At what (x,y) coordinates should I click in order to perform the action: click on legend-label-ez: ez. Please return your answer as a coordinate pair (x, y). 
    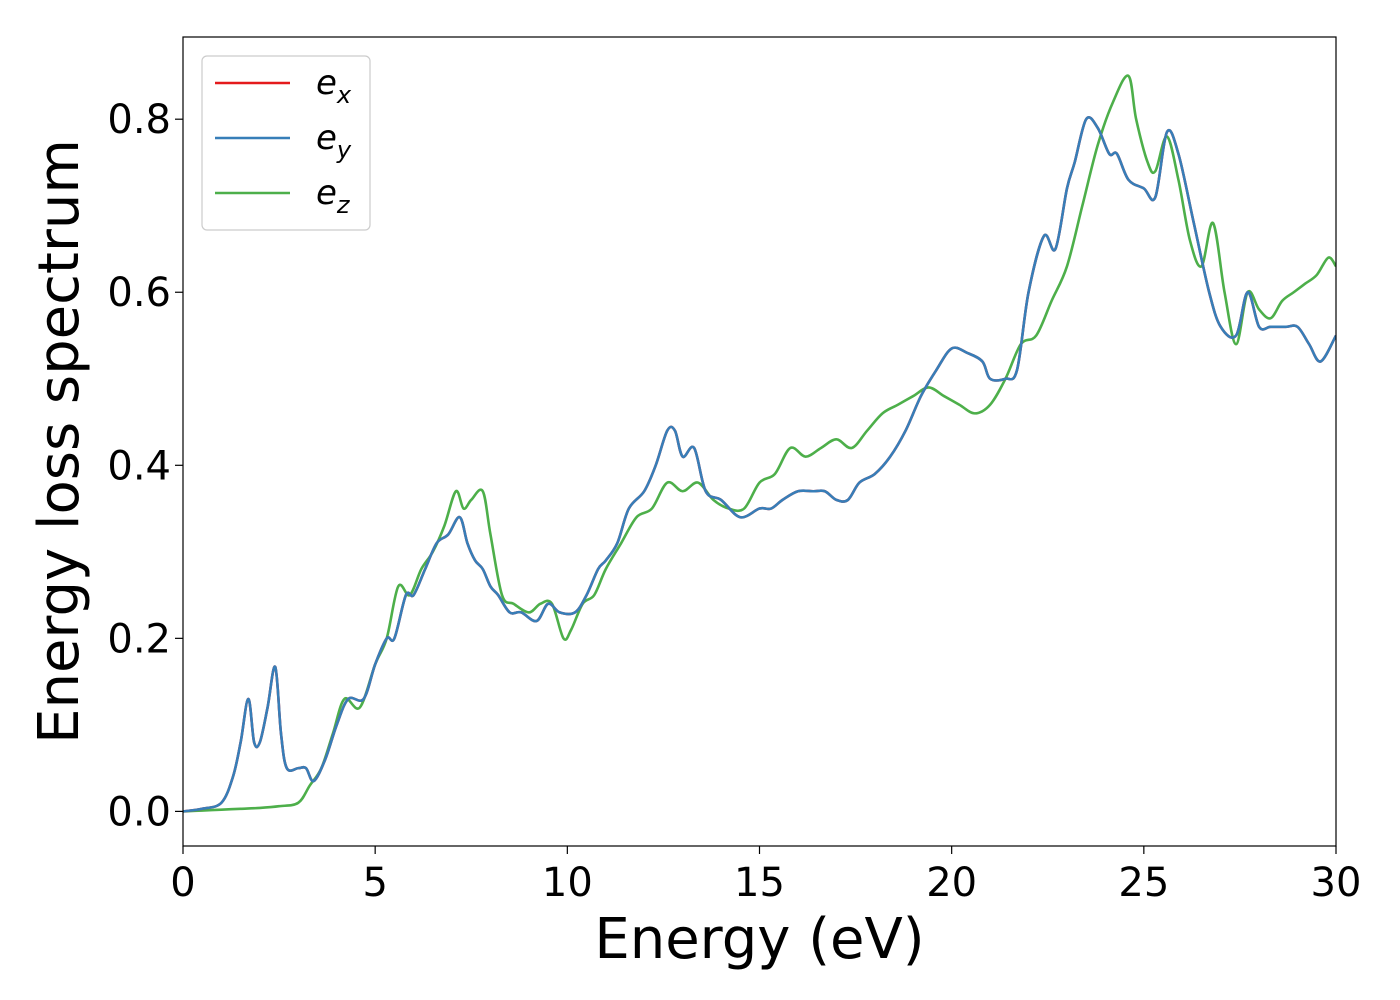
    Looking at the image, I should click on (333, 196).